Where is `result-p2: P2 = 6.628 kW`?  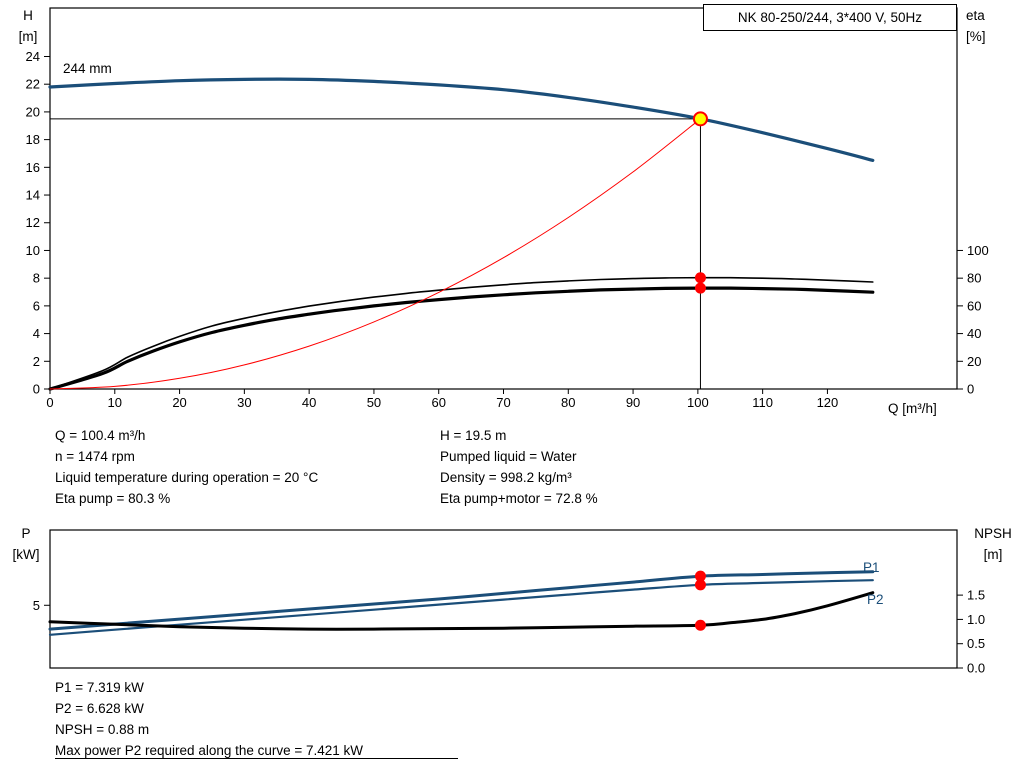
result-p2: P2 = 6.628 kW is located at coordinates (99, 708).